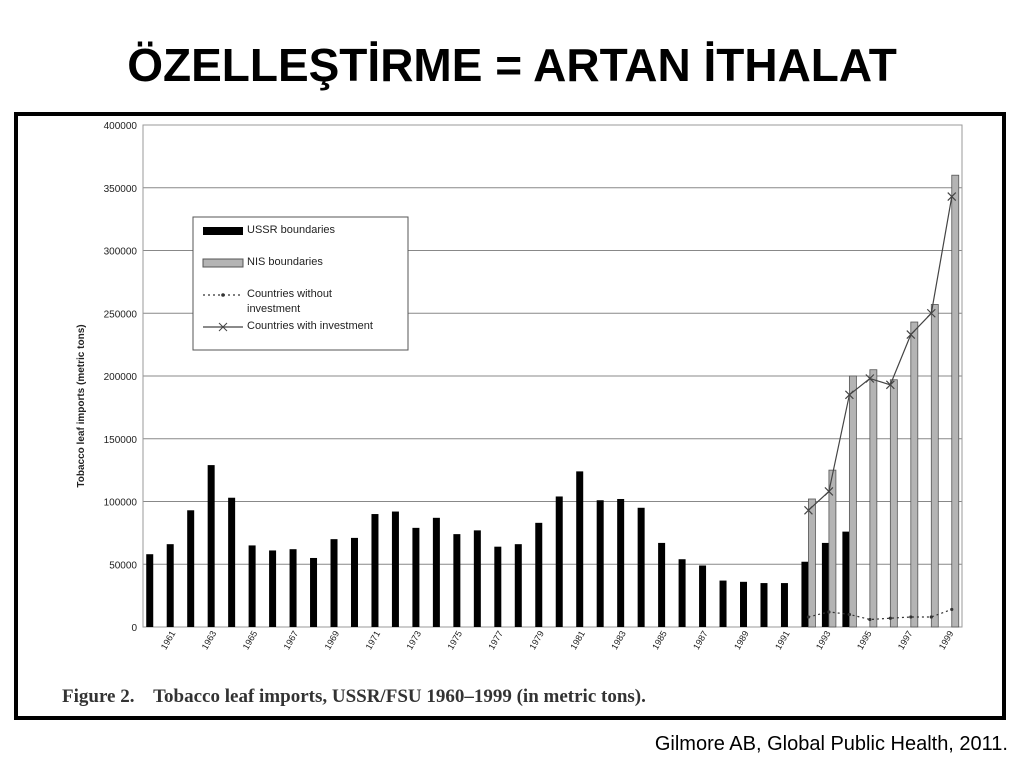 The image size is (1024, 768). What do you see at coordinates (134, 628) in the screenshot?
I see `y-tick-label: 0` at bounding box center [134, 628].